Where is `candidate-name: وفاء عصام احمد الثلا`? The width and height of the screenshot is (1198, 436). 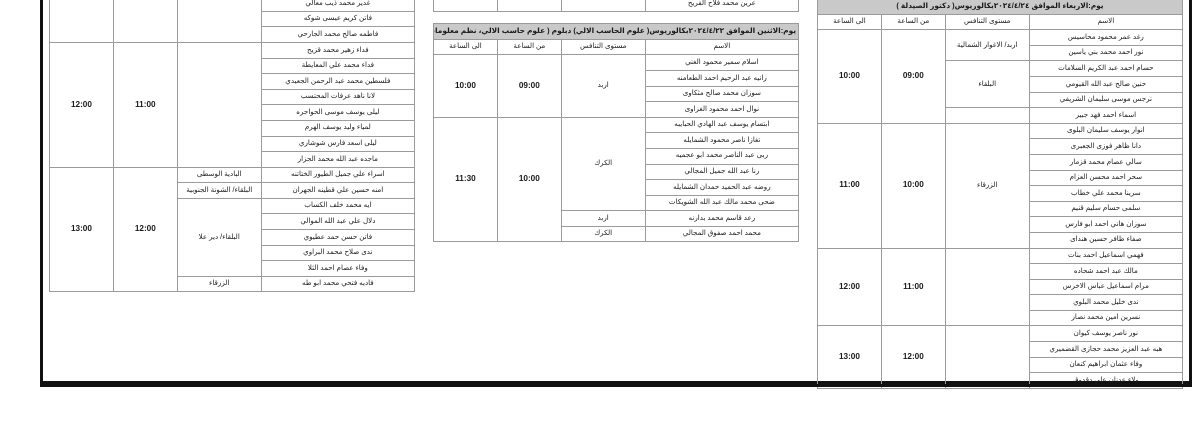
candidate-name: وفاء عصام احمد الثلا is located at coordinates (338, 268).